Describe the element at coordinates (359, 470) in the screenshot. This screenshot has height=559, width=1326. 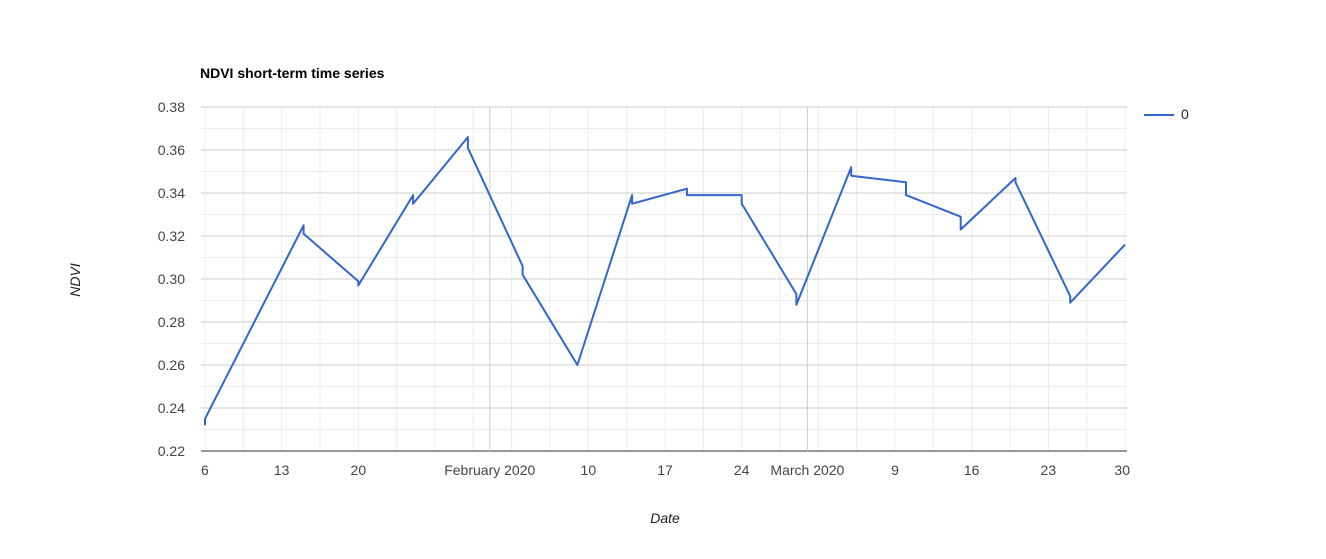
I see `x-tick-label: 20` at that location.